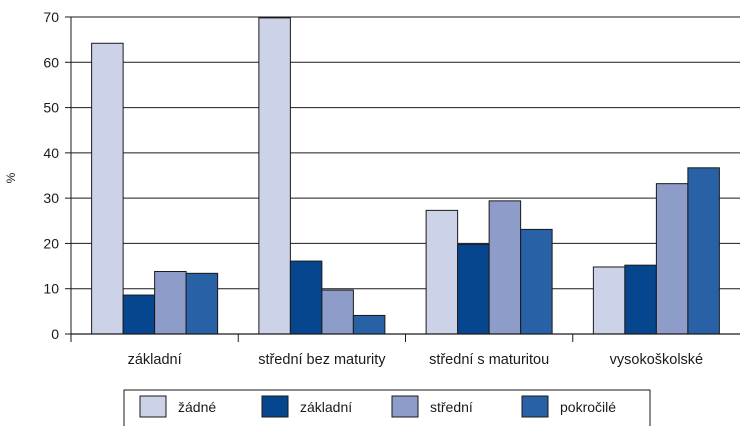 This screenshot has height=426, width=752. What do you see at coordinates (326, 407) in the screenshot?
I see `legend-label-zakladni: základní` at bounding box center [326, 407].